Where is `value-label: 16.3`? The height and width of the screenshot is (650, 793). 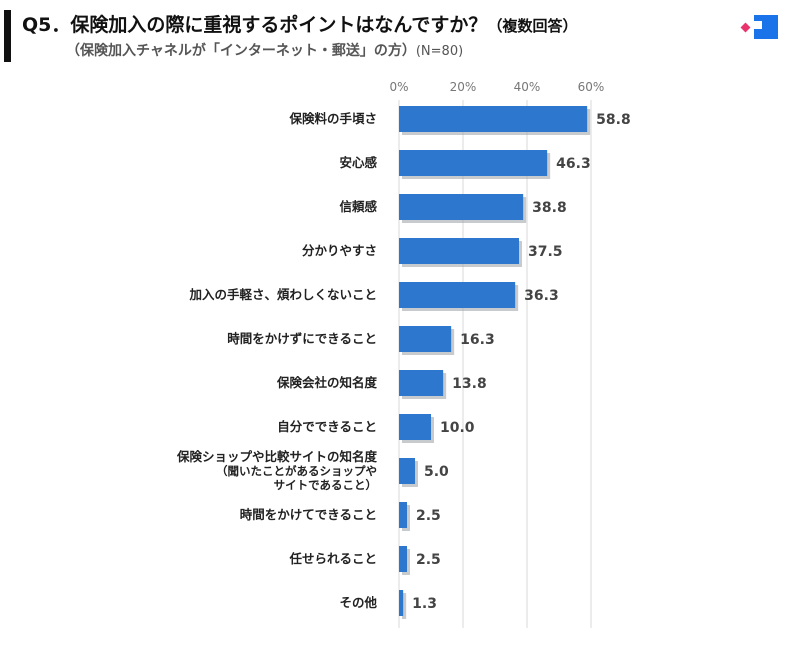 value-label: 16.3 is located at coordinates (477, 340).